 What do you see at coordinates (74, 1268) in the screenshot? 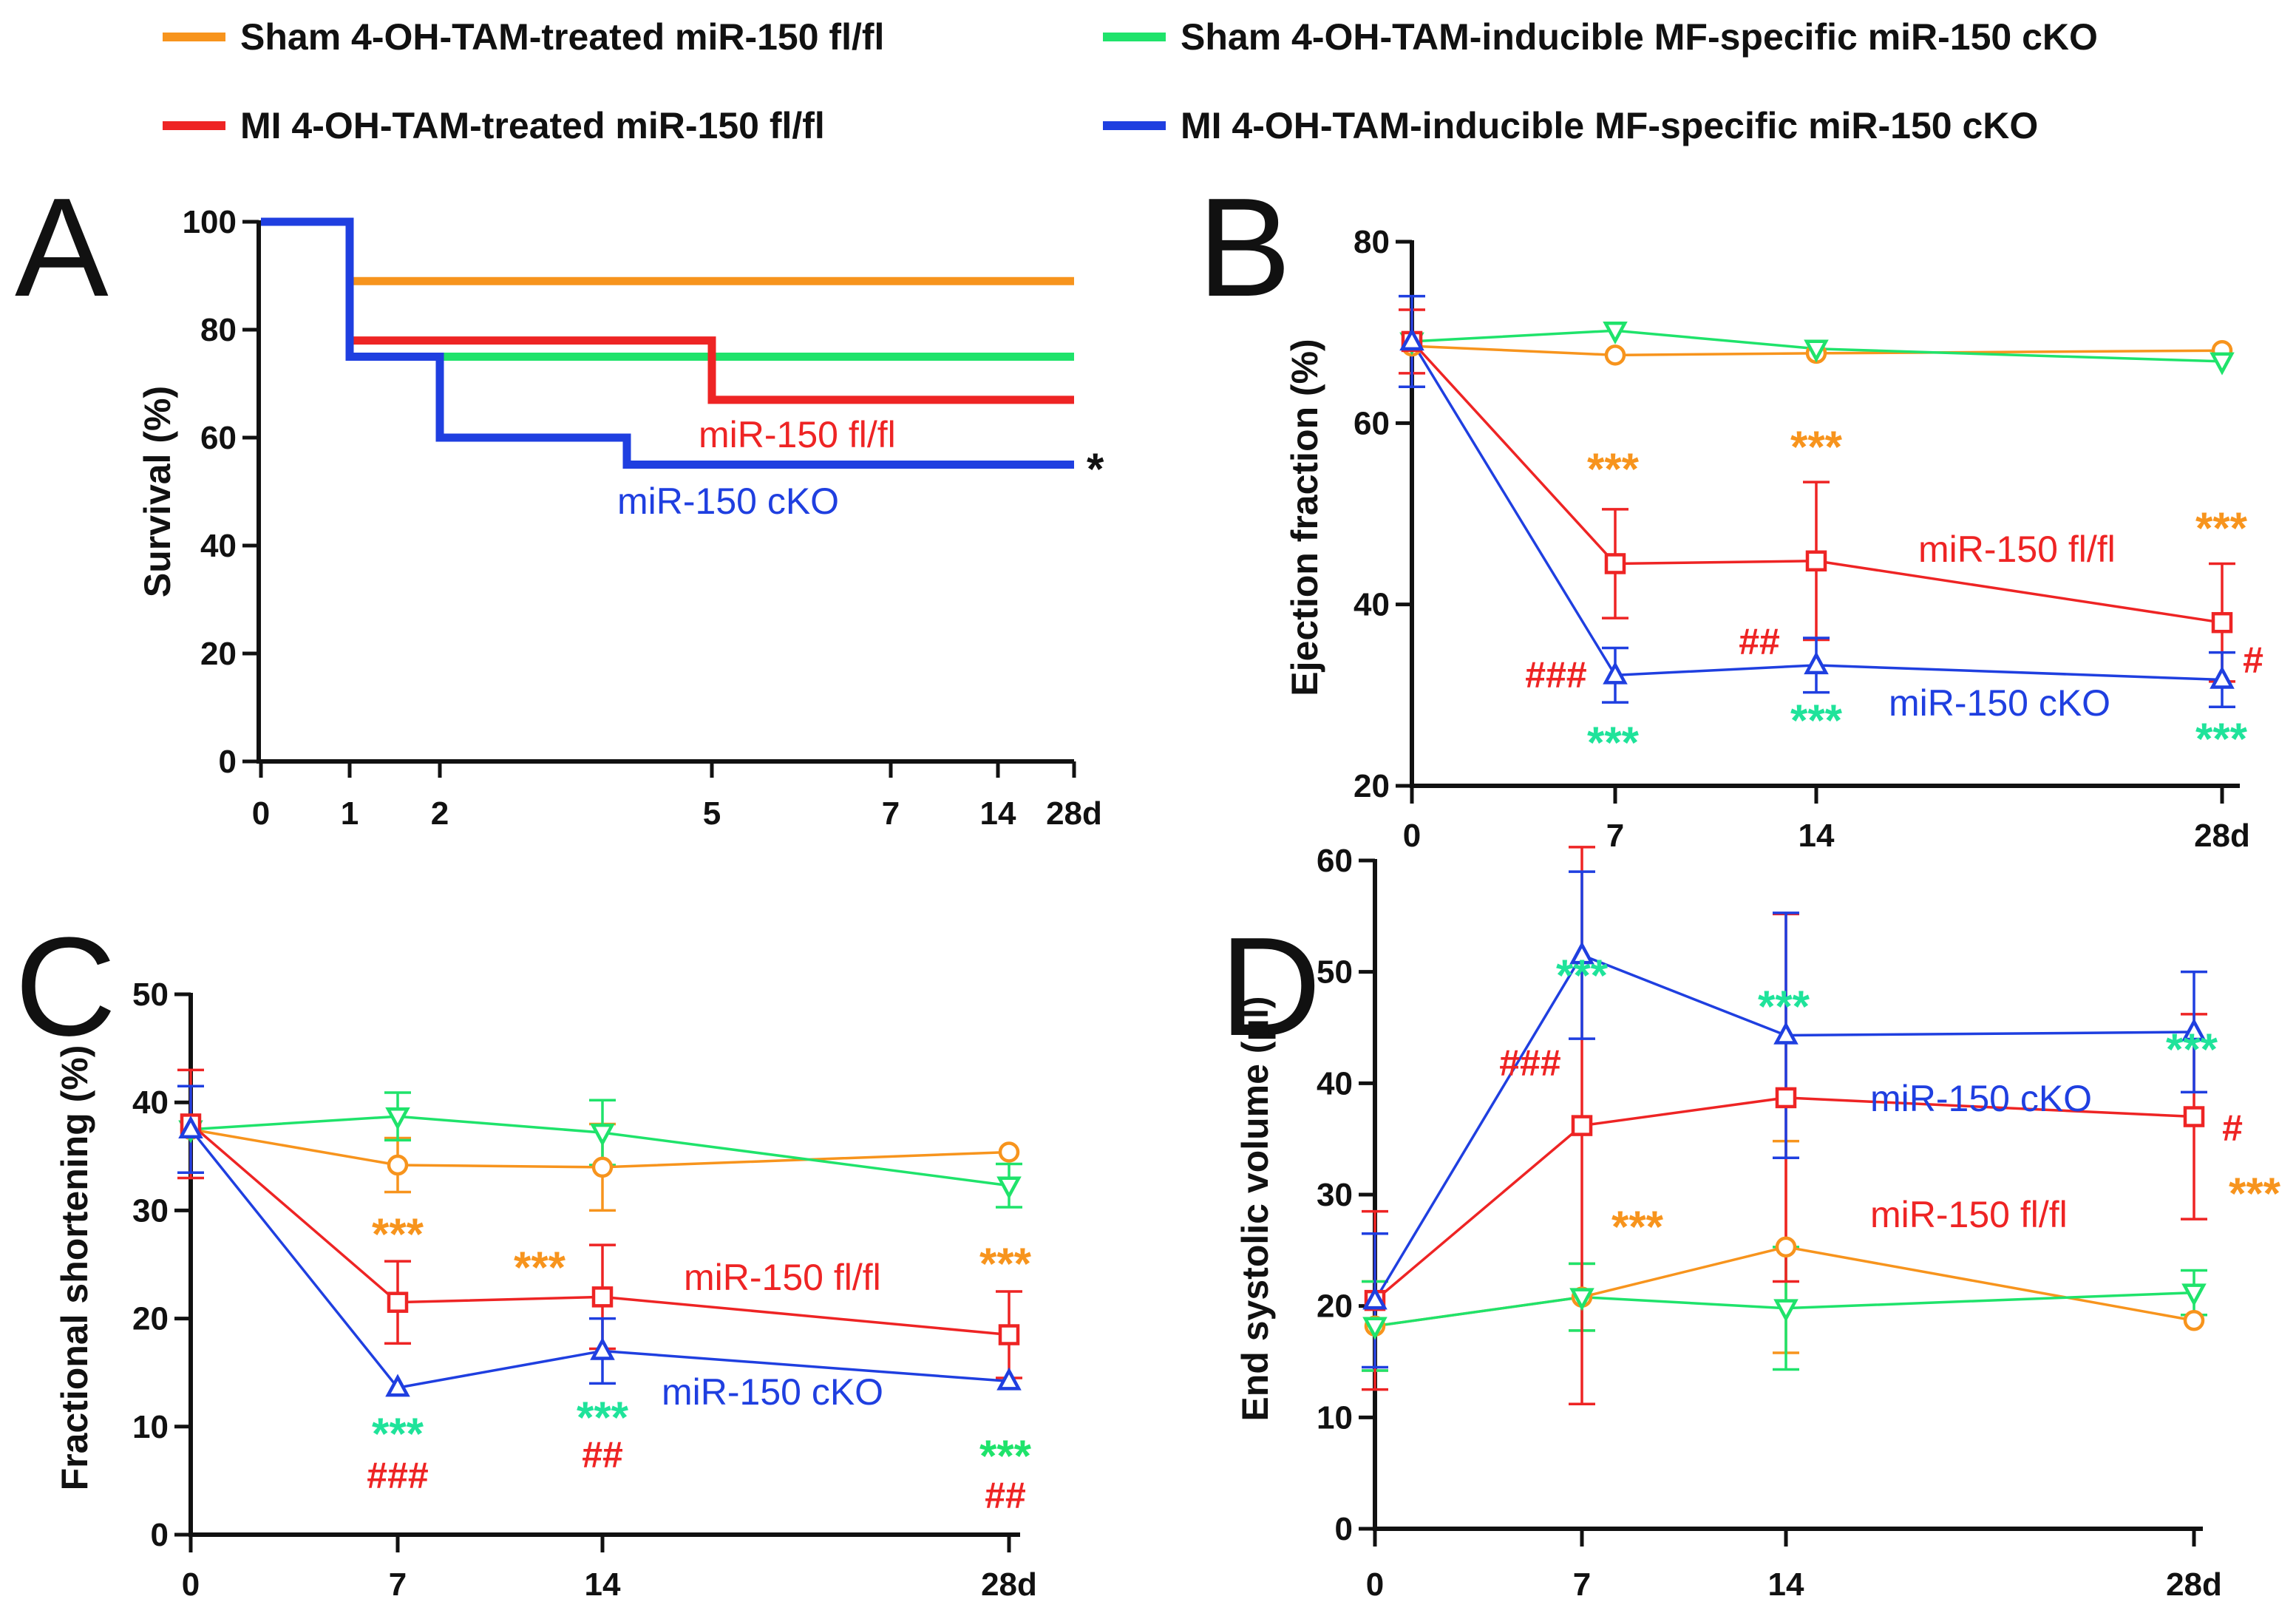
I see `y-axis-title: Fractional shortening (%)` at bounding box center [74, 1268].